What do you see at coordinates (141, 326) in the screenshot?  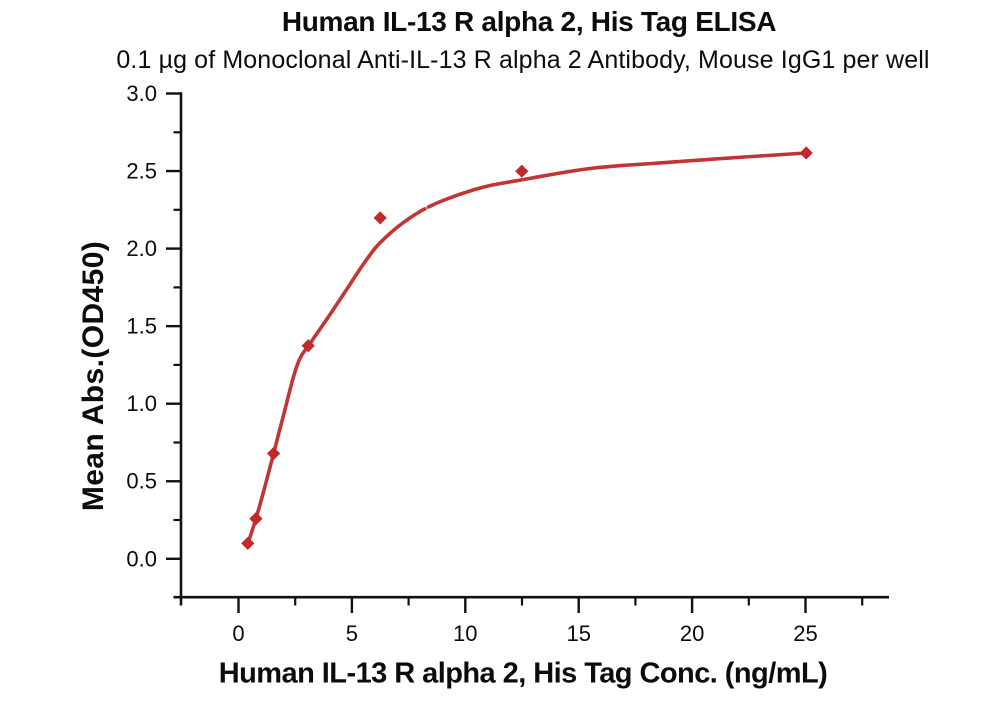 I see `svg-text: 1.5` at bounding box center [141, 326].